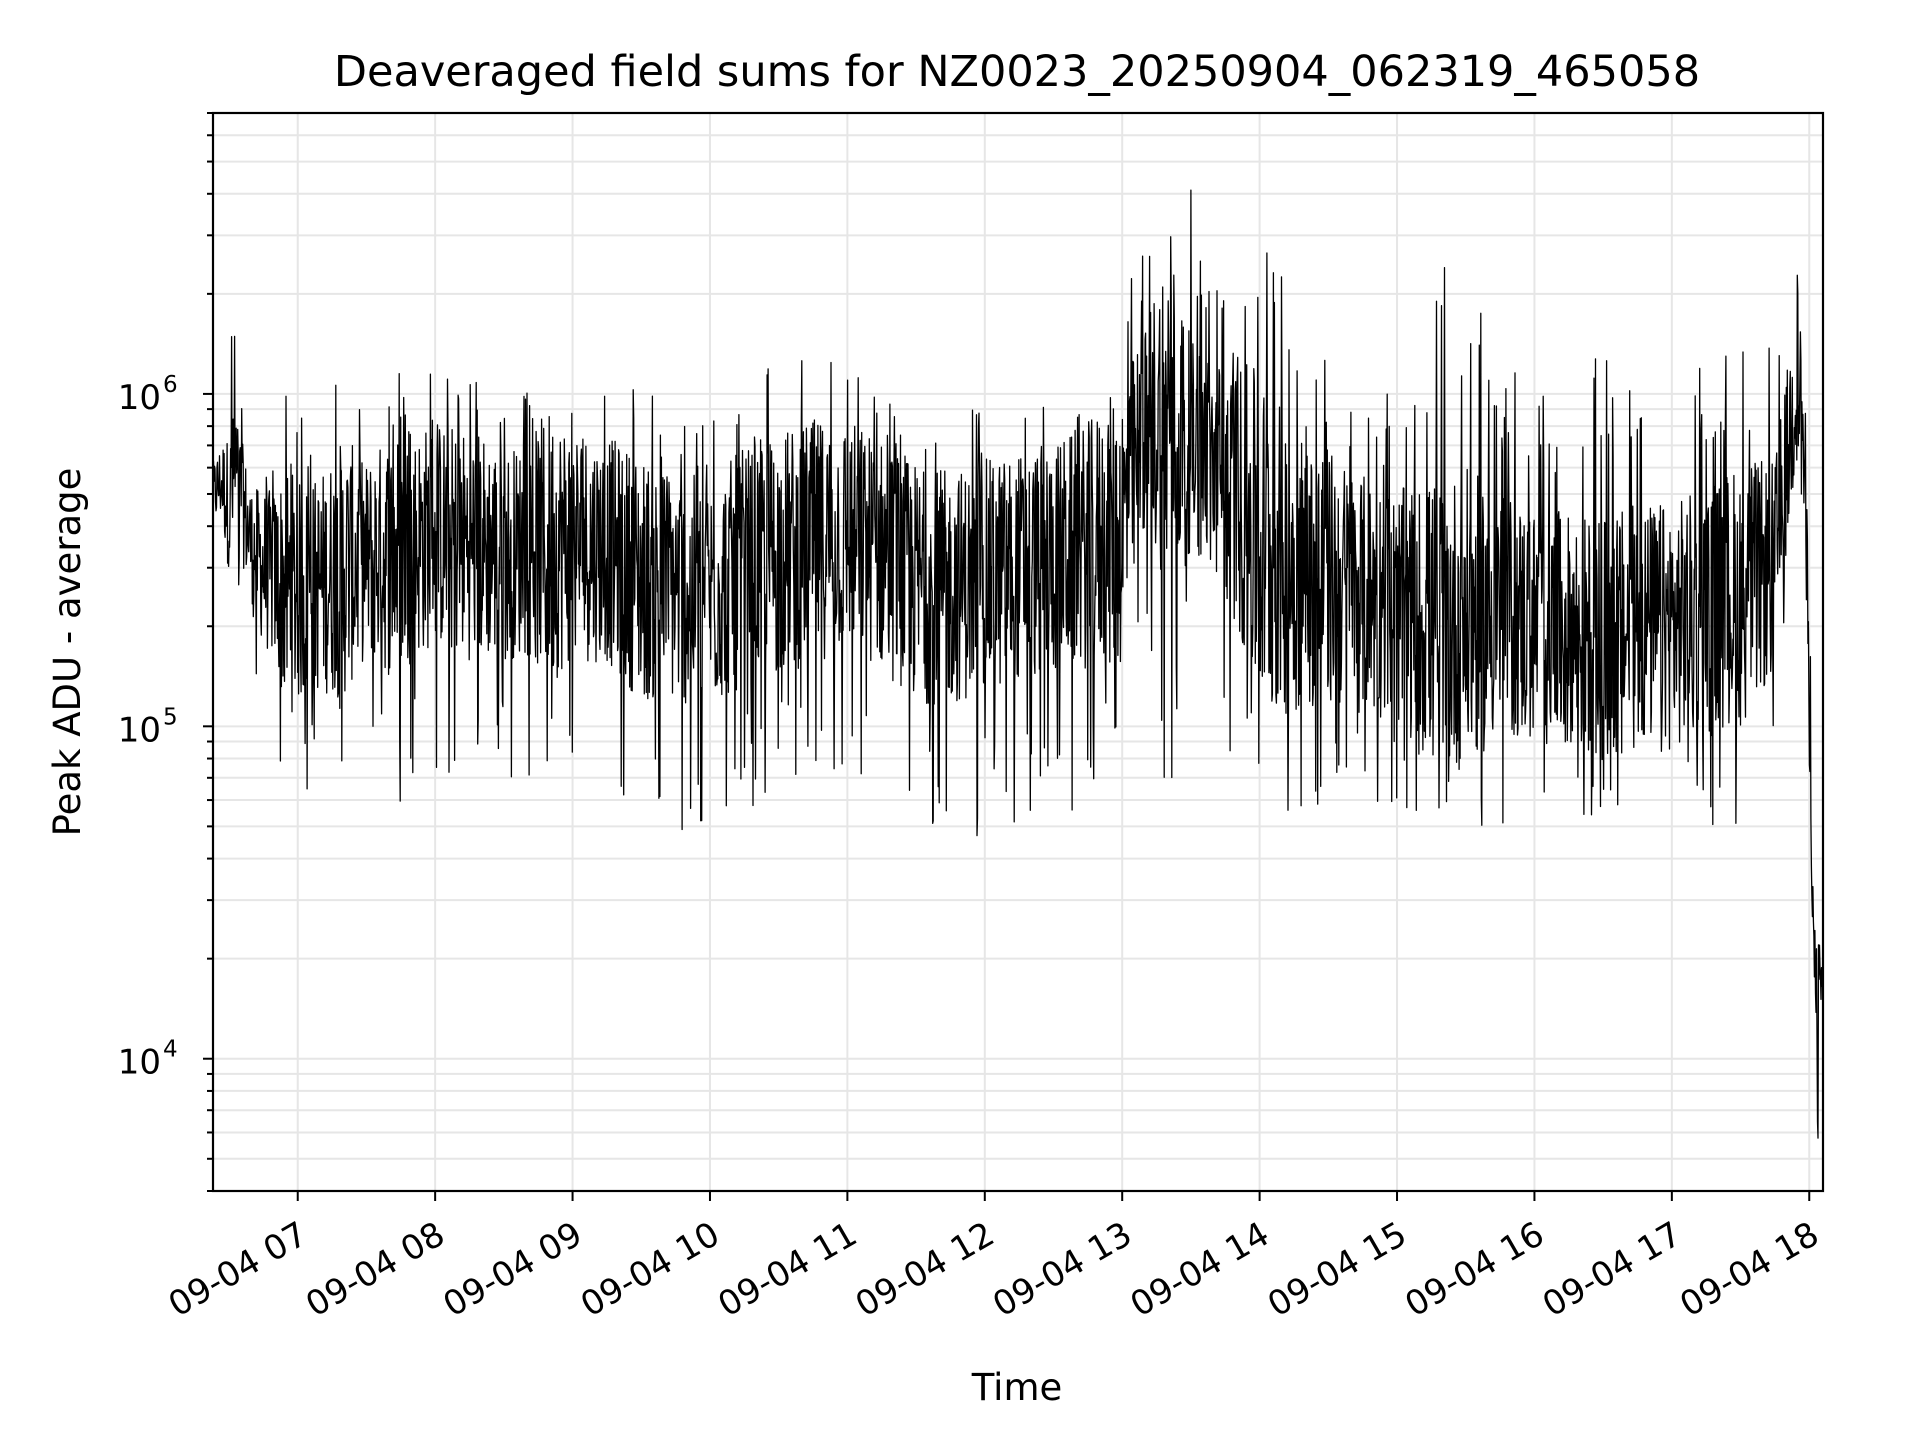 The height and width of the screenshot is (1440, 1920). Describe the element at coordinates (1062, 1269) in the screenshot. I see `x-tick-label: 09-04 13` at that location.